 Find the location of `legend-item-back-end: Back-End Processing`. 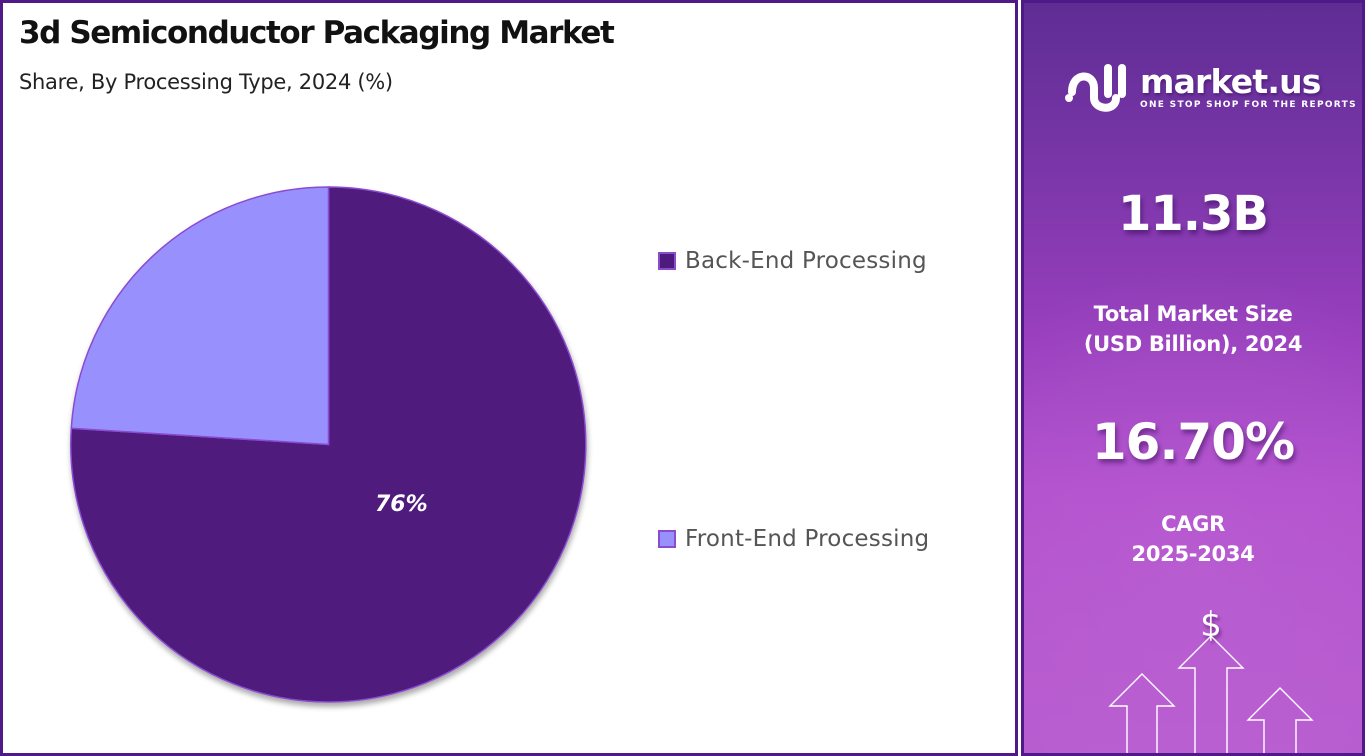

legend-item-back-end: Back-End Processing is located at coordinates (792, 261).